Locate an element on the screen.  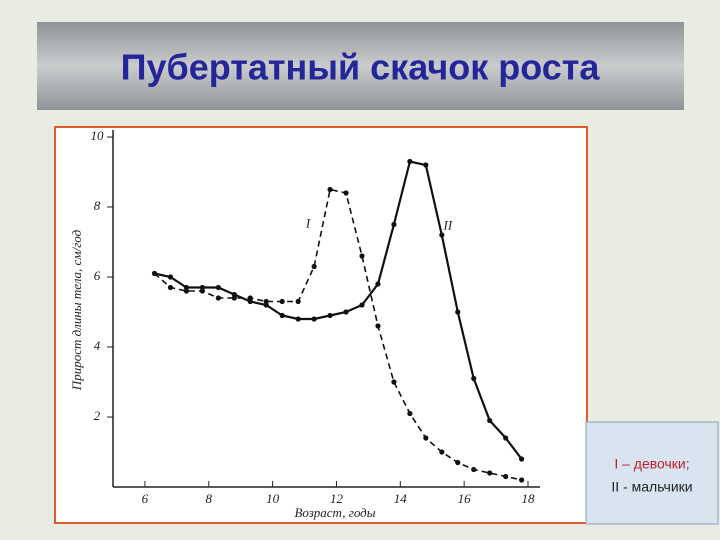
legend-box is located at coordinates (652, 473).